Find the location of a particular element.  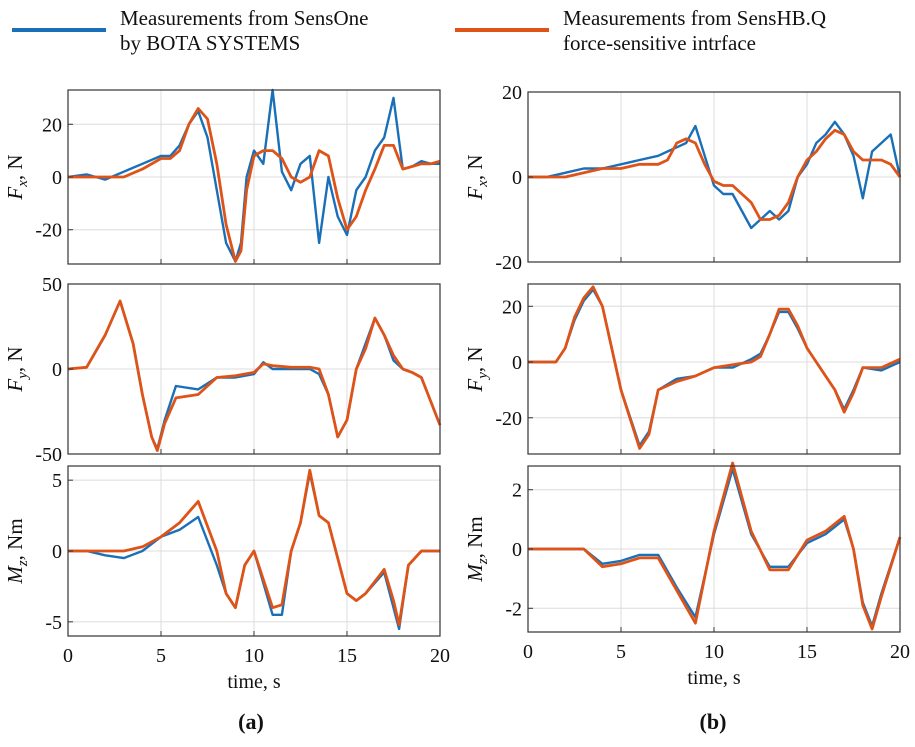

legend-label-senshbq-line1: Measurements from SensHB.Q is located at coordinates (695, 18).